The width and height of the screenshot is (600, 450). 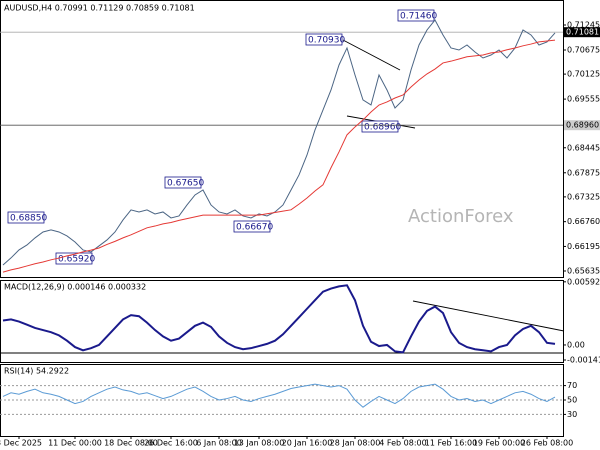 What do you see at coordinates (21, 443) in the screenshot?
I see `x-tick-label: 3 Dec 2025` at bounding box center [21, 443].